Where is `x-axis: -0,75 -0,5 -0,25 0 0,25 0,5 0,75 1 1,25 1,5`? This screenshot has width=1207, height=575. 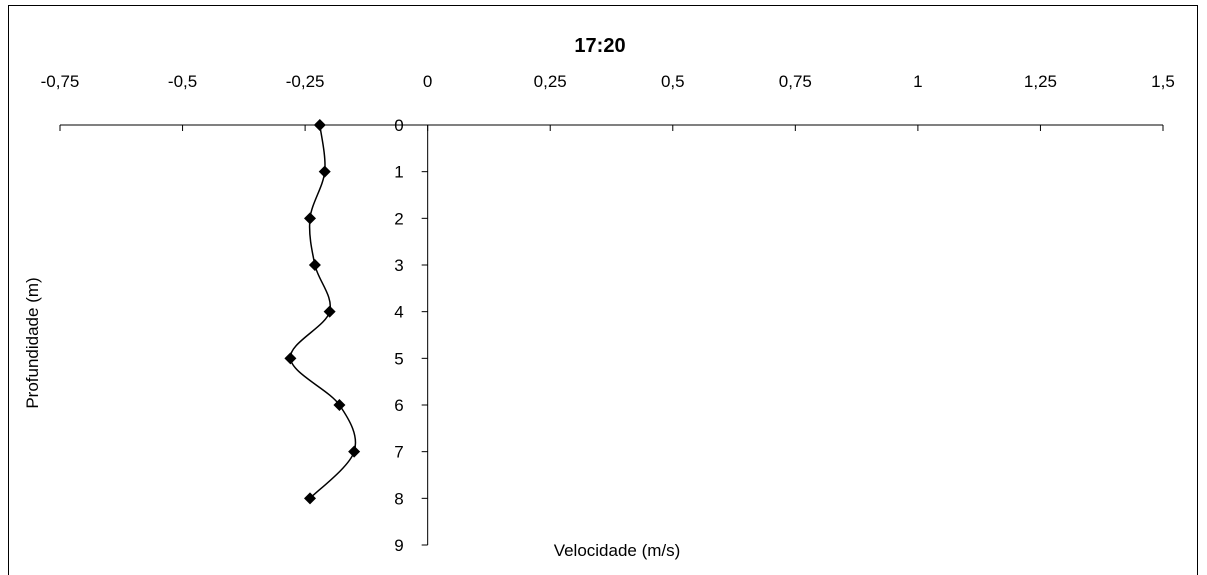 x-axis: -0,75 -0,5 -0,25 0 0,25 0,5 0,75 1 1,25 1,5 is located at coordinates (608, 101).